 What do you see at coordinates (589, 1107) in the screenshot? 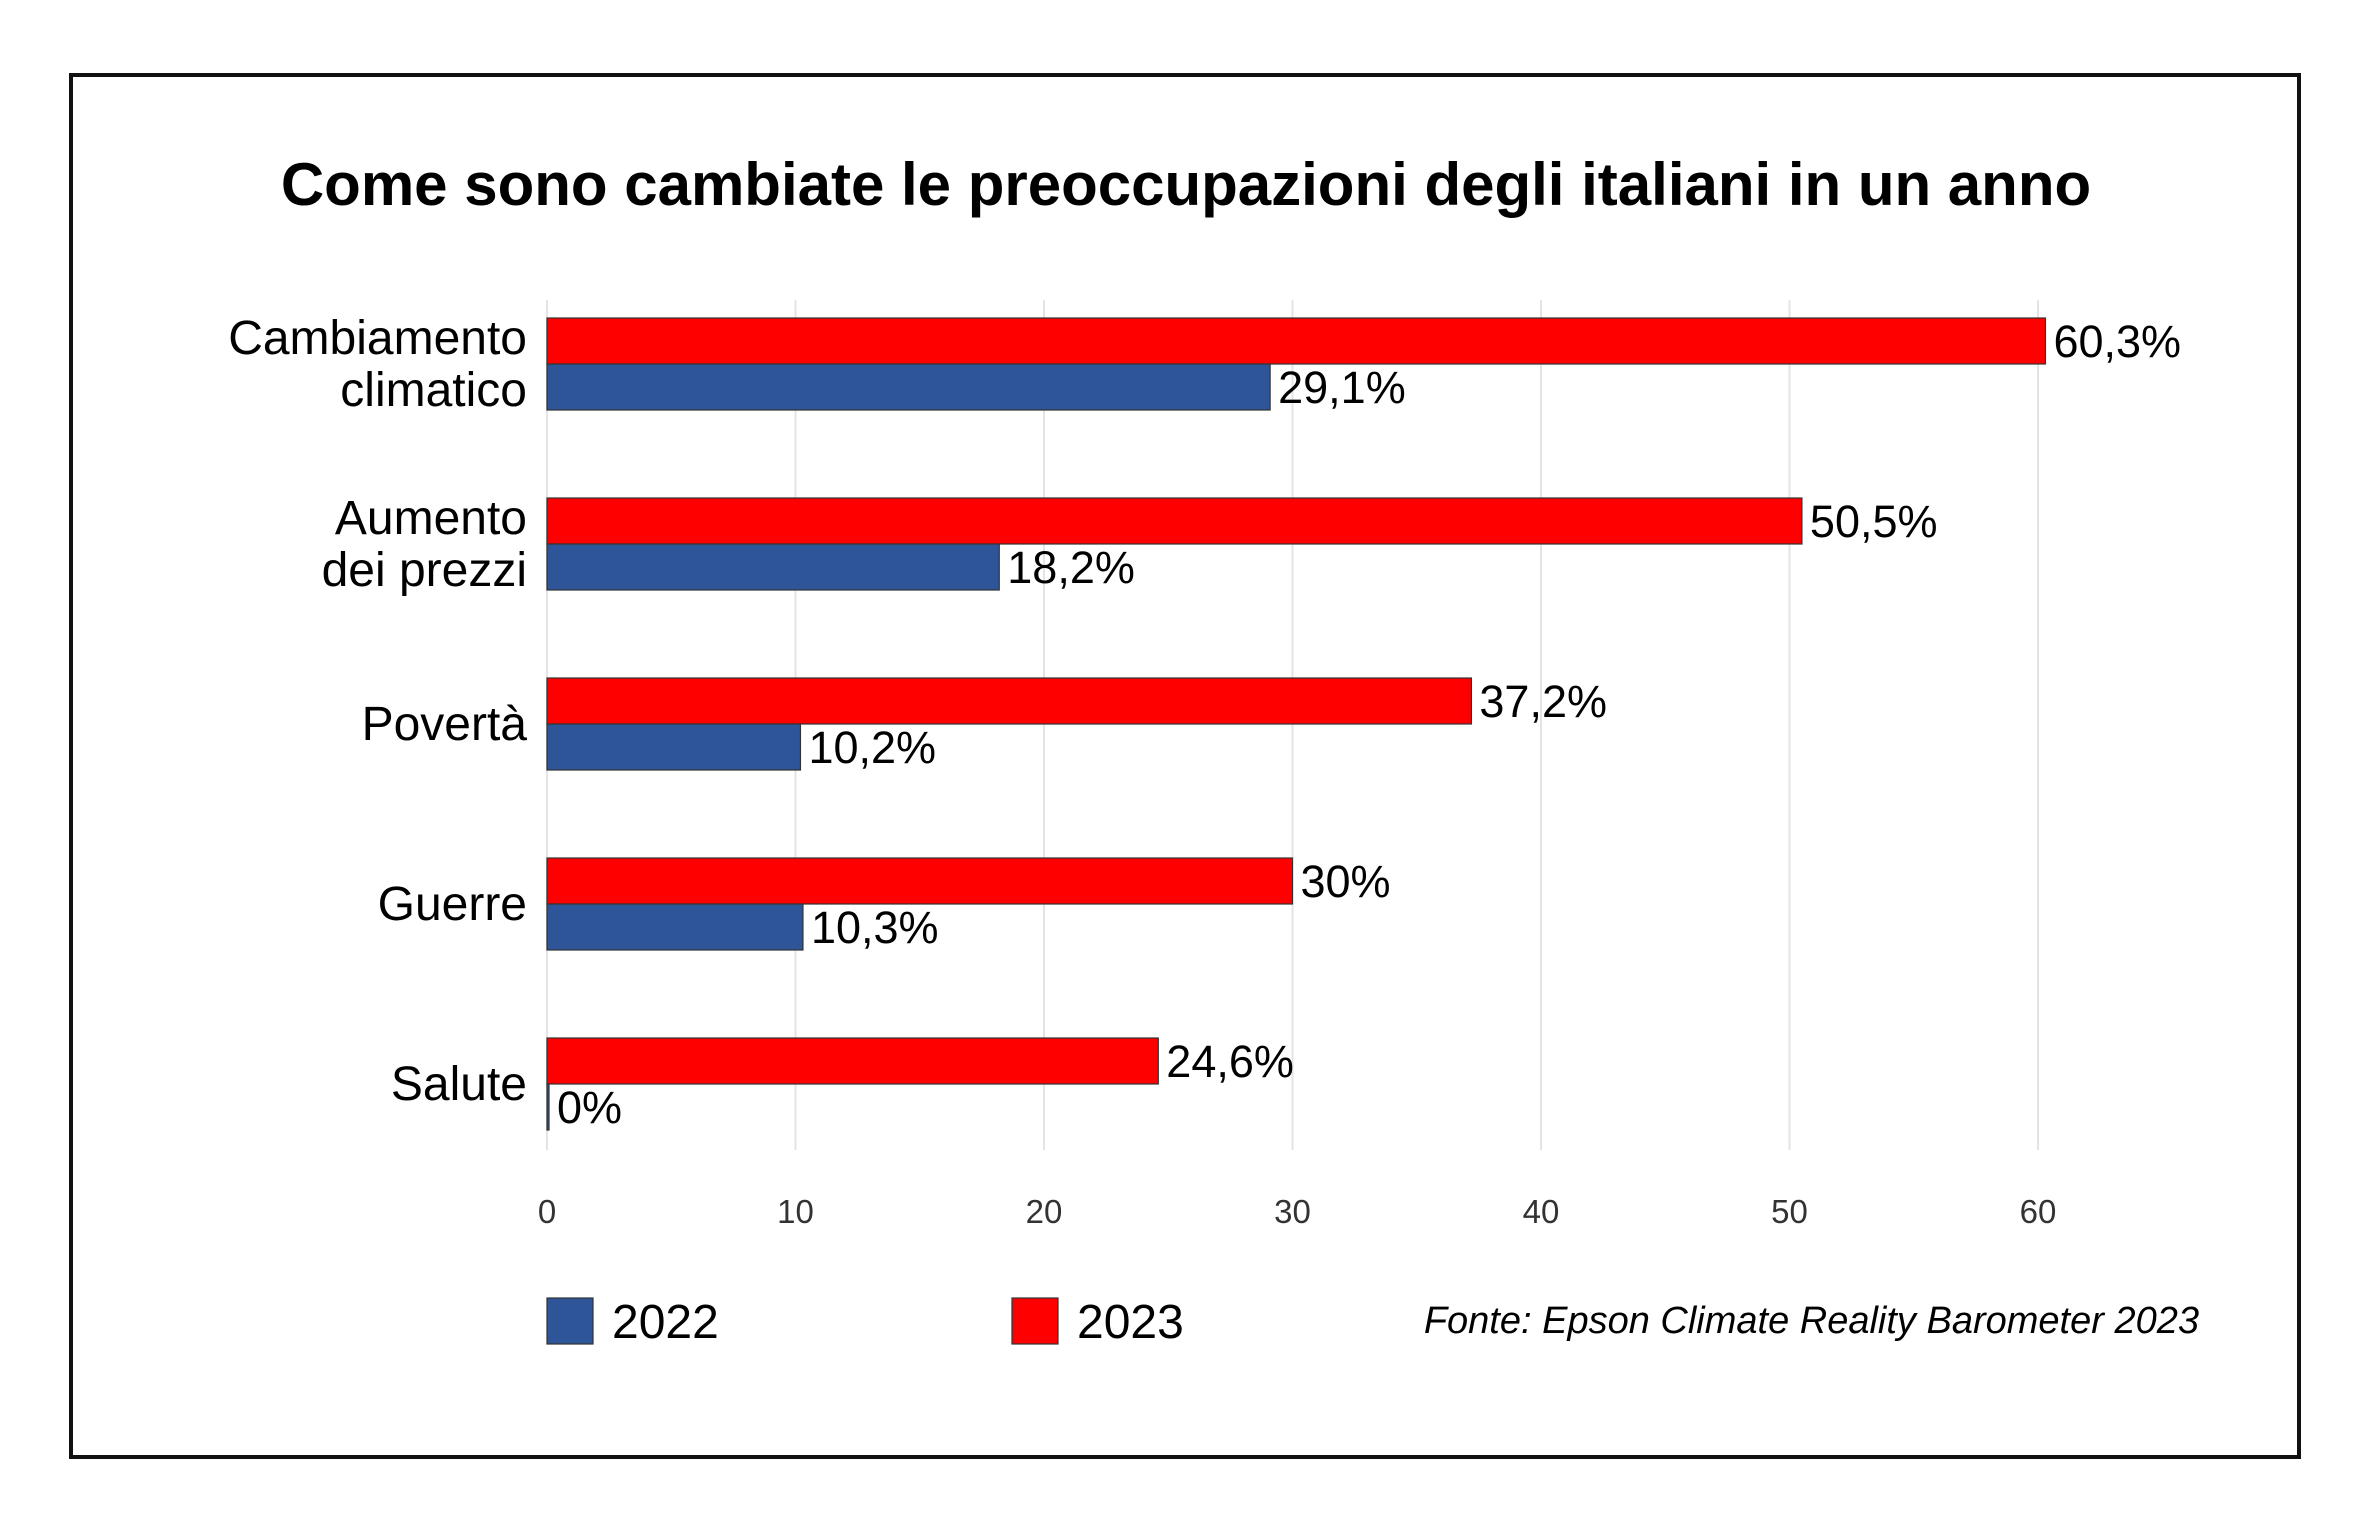
I see `data-label: 0%` at bounding box center [589, 1107].